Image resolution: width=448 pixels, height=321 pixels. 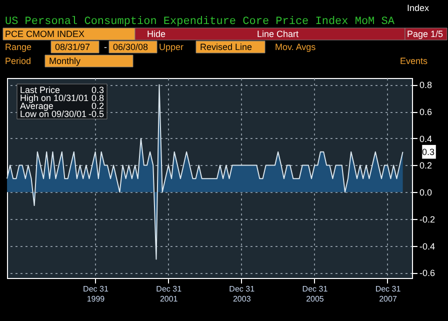 What do you see at coordinates (242, 294) in the screenshot?
I see `x-tick-label: Dec 31 2003` at bounding box center [242, 294].